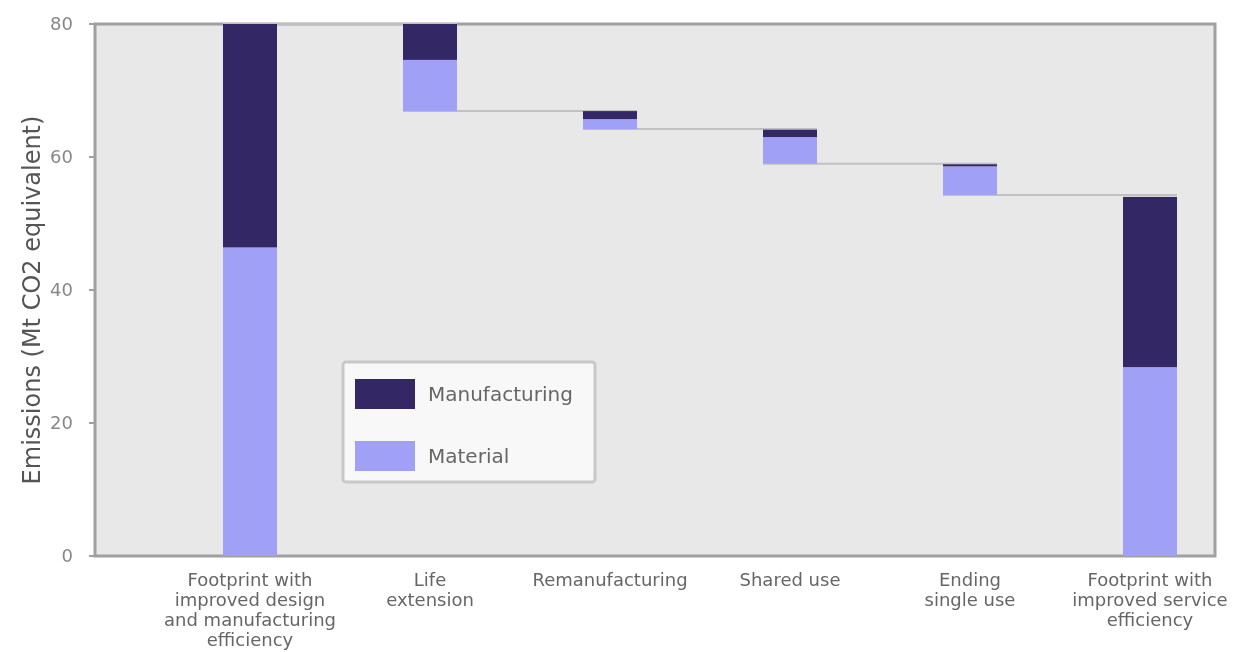 Image resolution: width=1243 pixels, height=652 pixels. I want to click on y-axis-title: Emissions (Mt CO2 equivalent), so click(32, 300).